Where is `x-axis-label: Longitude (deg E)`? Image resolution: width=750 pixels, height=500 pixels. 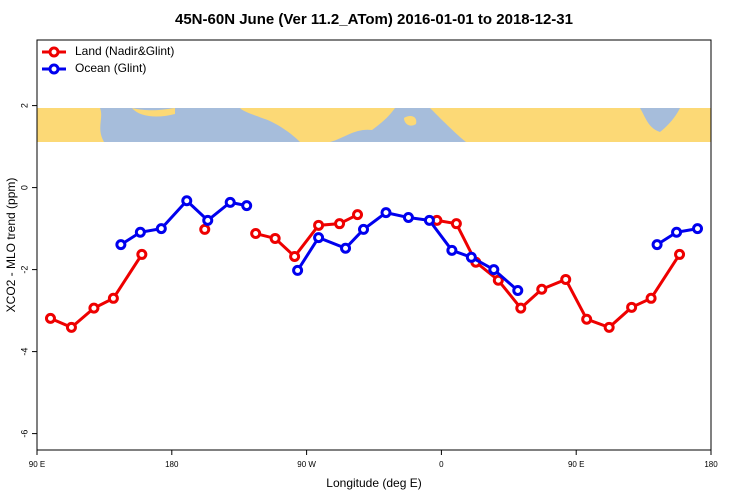 x-axis-label: Longitude (deg E) is located at coordinates (373, 483).